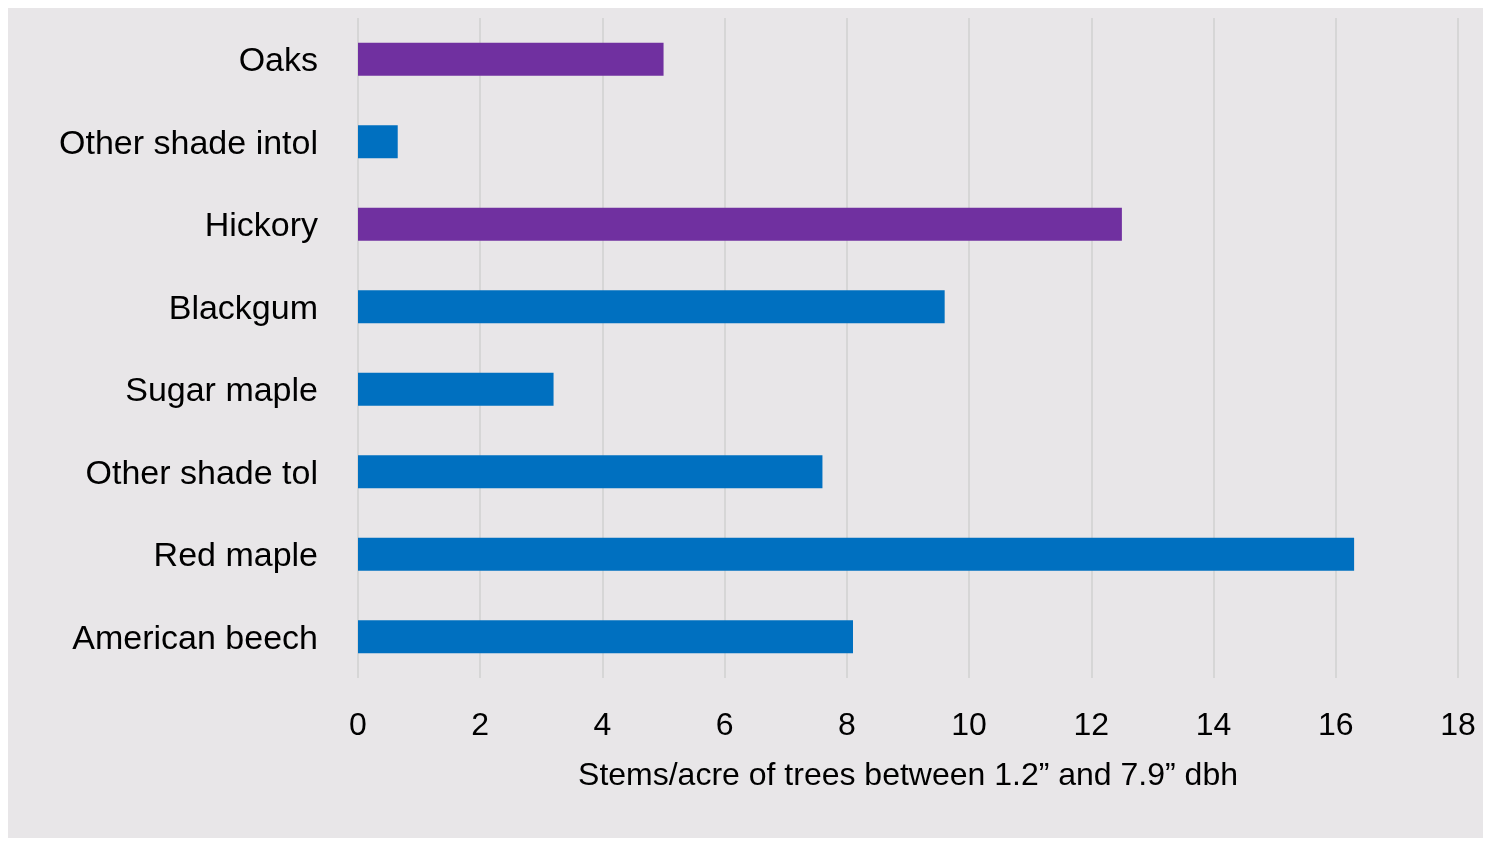 Image resolution: width=1491 pixels, height=853 pixels. Describe the element at coordinates (602, 724) in the screenshot. I see `x-tick-label: 4` at that location.